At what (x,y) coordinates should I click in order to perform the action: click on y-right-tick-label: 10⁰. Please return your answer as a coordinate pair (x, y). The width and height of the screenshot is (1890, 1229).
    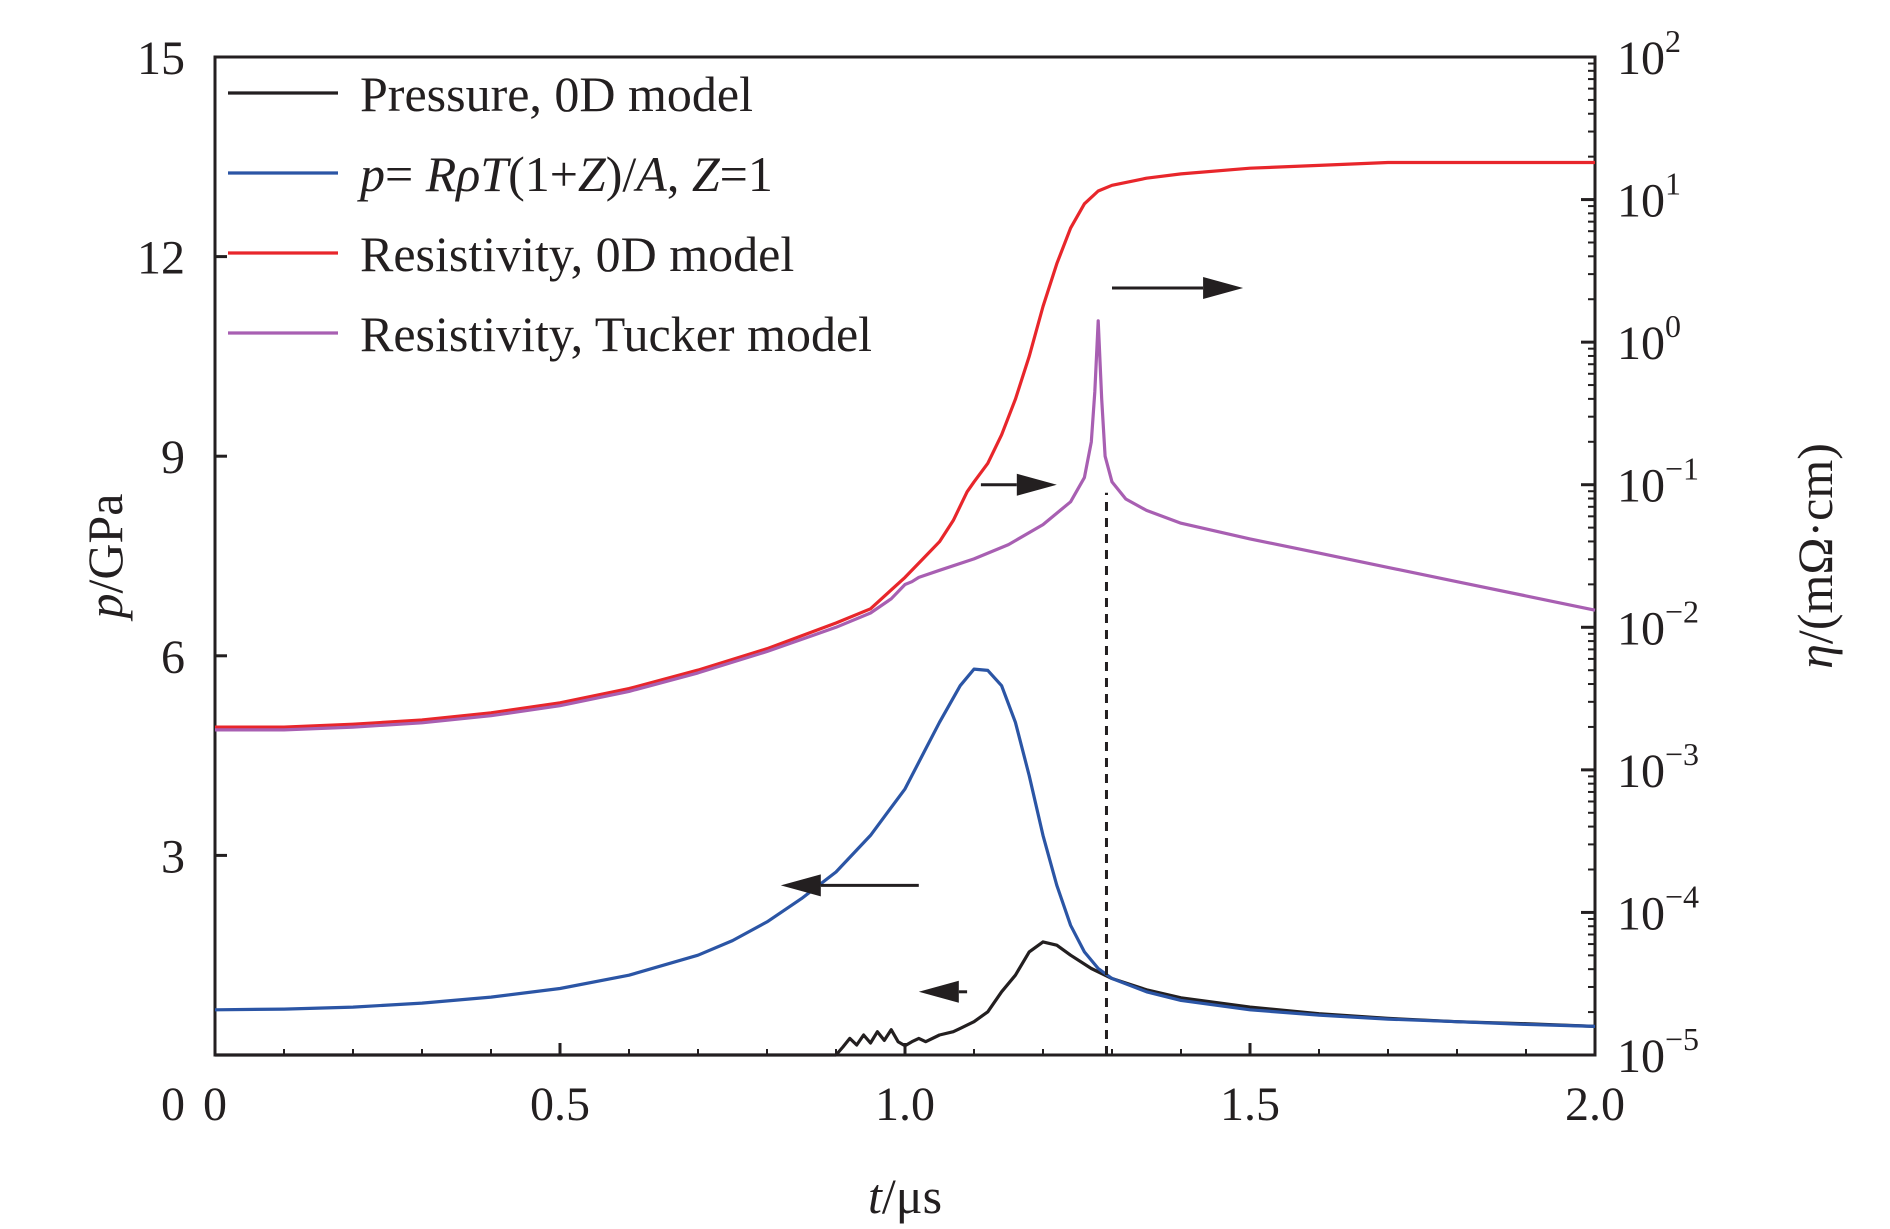
    Looking at the image, I should click on (1649, 339).